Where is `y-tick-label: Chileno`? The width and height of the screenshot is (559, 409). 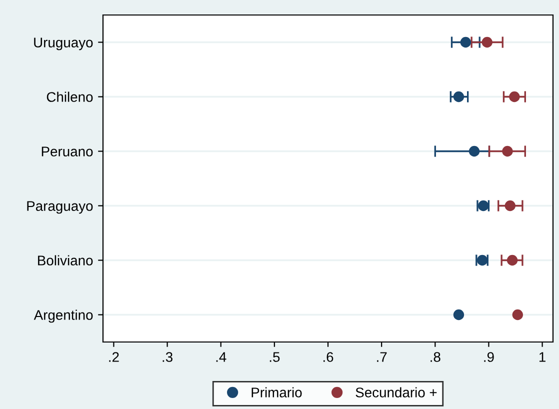 y-tick-label: Chileno is located at coordinates (69, 97).